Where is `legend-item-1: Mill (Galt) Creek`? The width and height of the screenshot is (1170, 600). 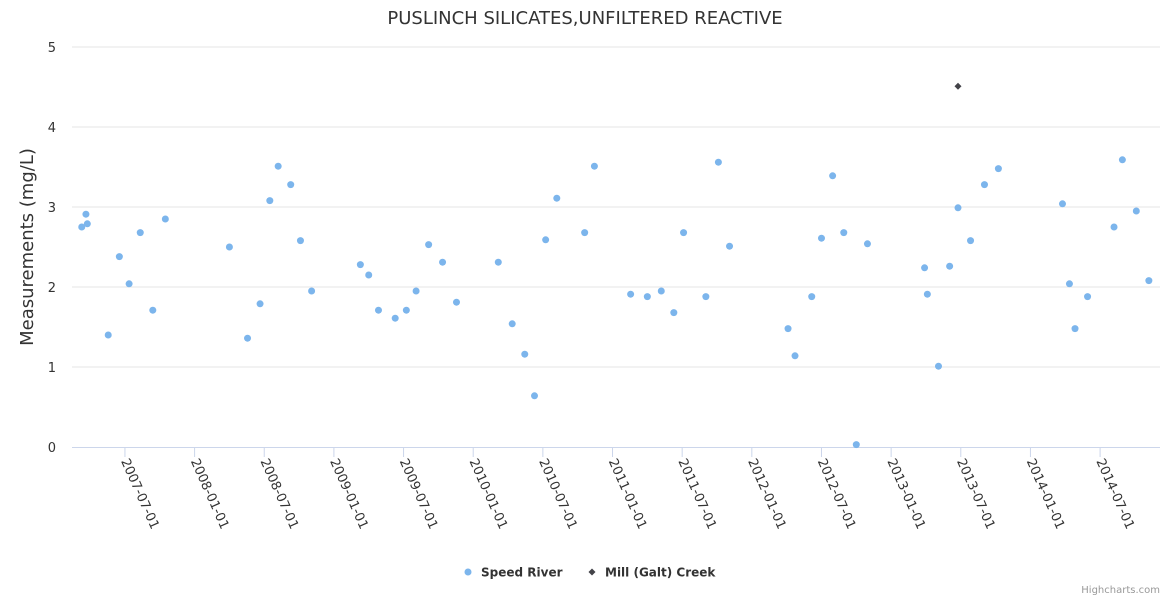 legend-item-1: Mill (Galt) Creek is located at coordinates (652, 573).